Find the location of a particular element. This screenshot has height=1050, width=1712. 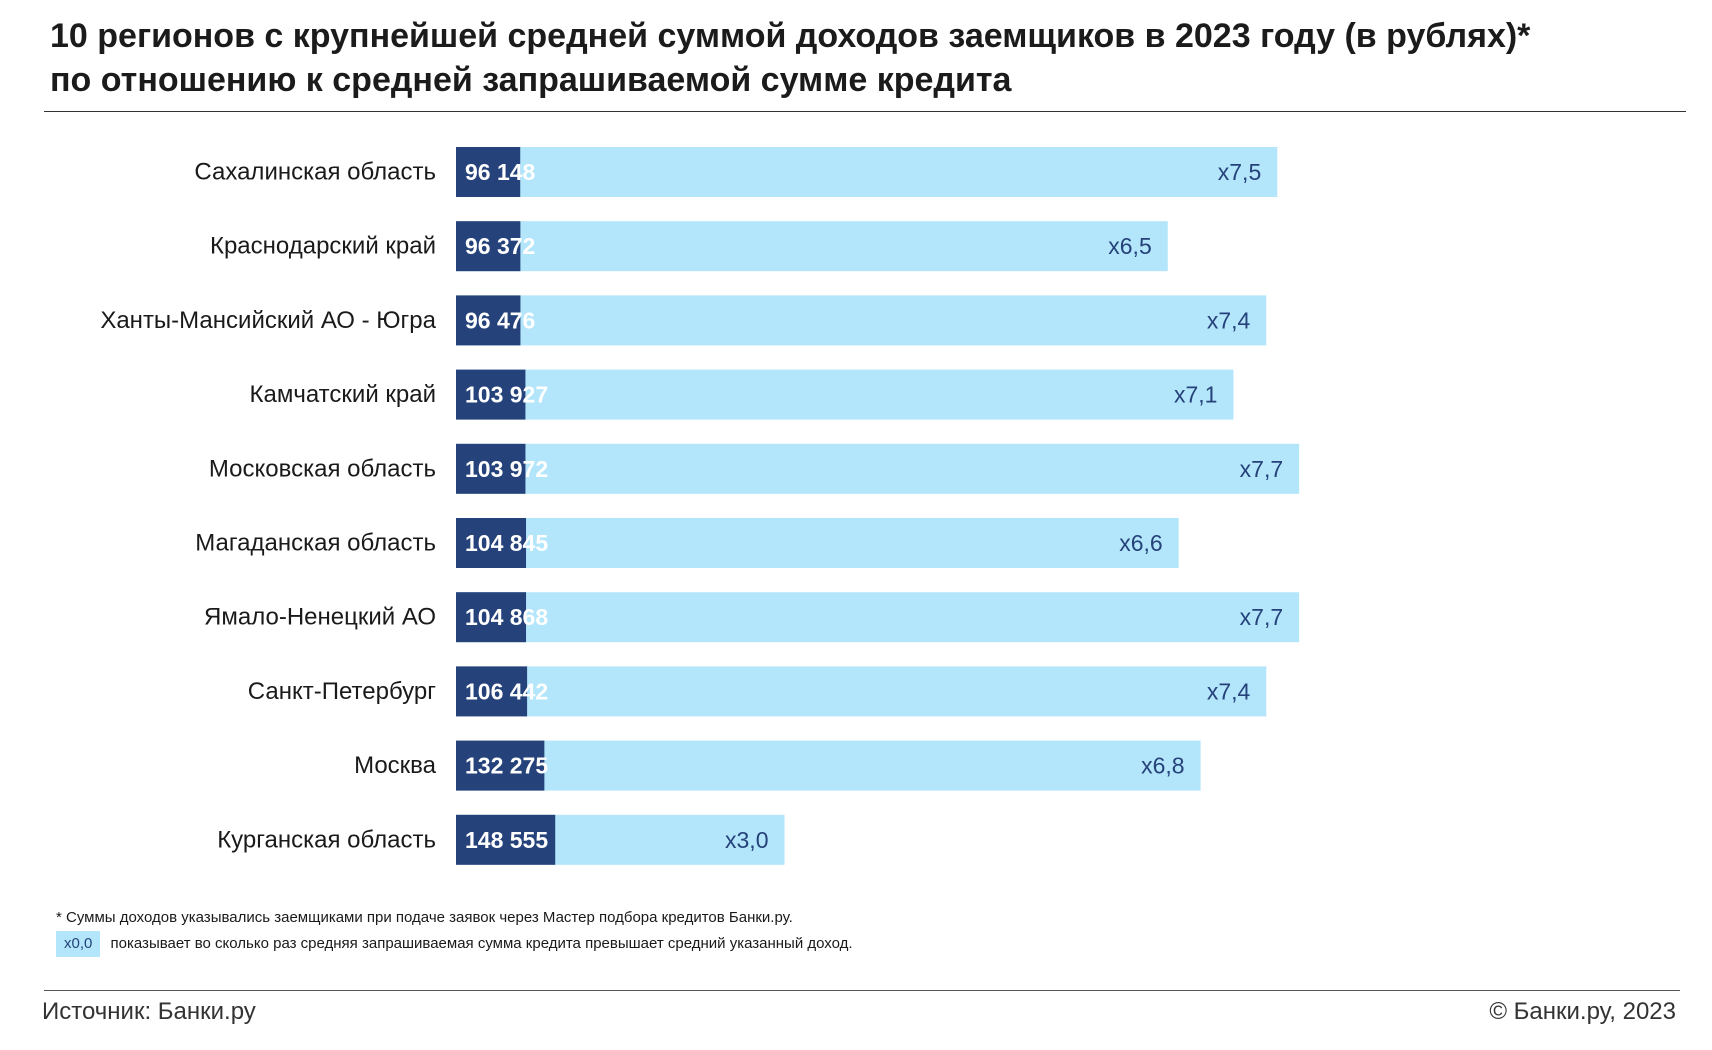

category-label: Краснодарский край is located at coordinates (323, 246).